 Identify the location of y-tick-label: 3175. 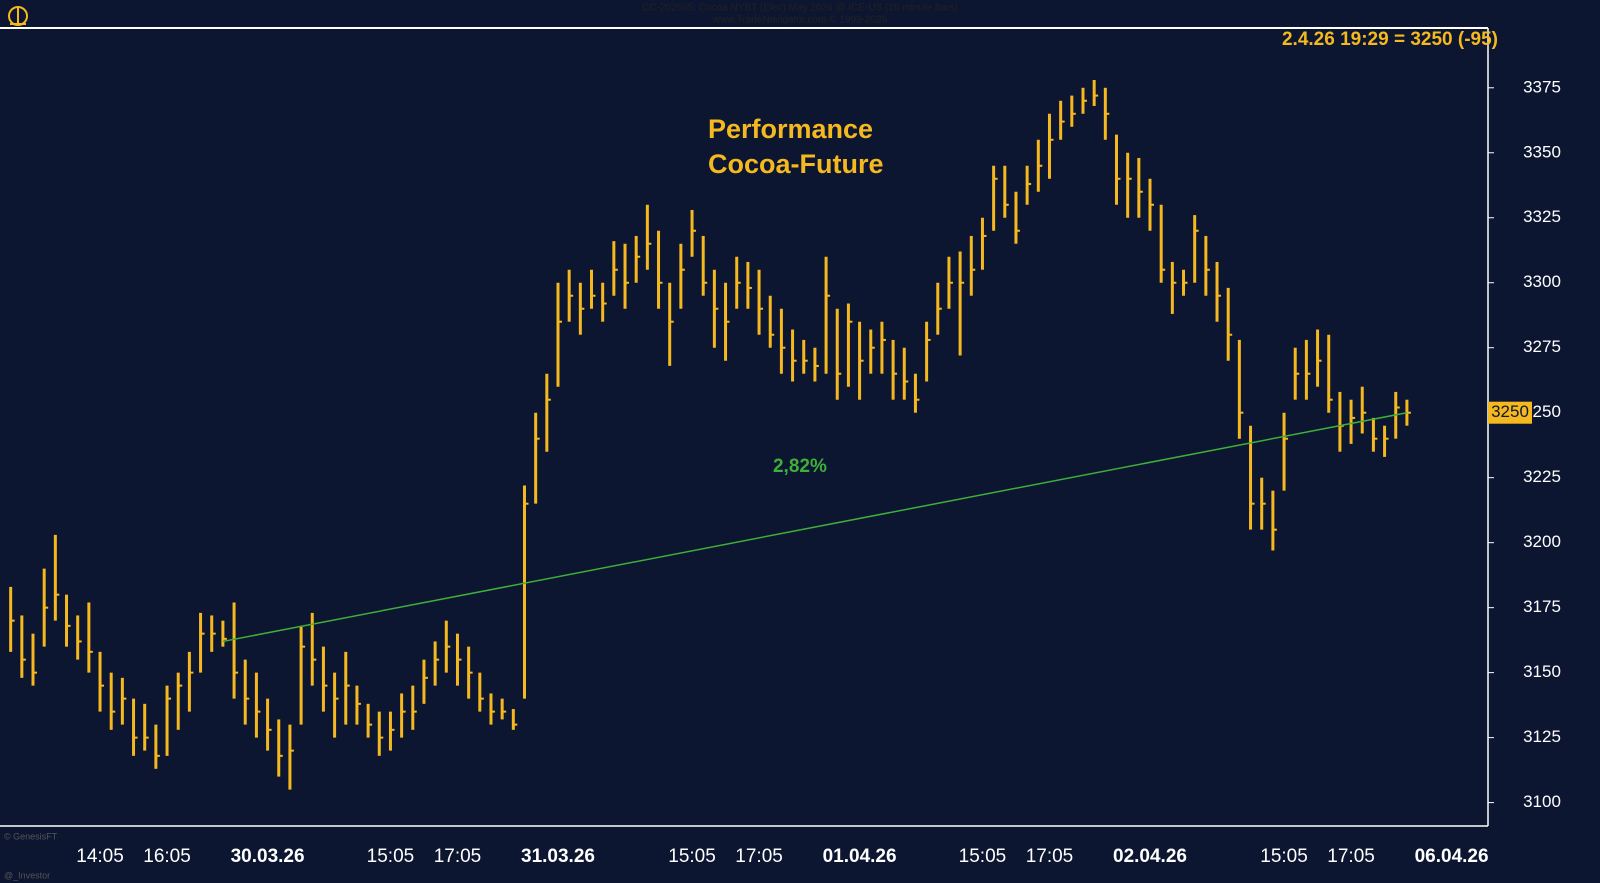
(1542, 606).